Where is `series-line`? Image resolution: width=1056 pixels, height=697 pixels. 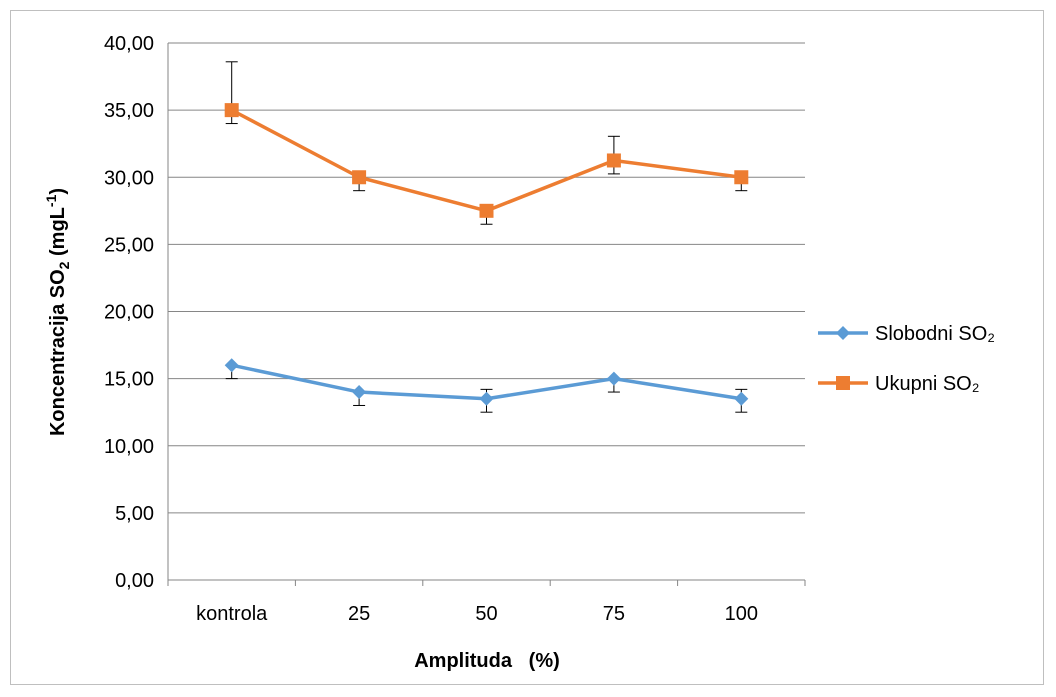 series-line is located at coordinates (486, 160).